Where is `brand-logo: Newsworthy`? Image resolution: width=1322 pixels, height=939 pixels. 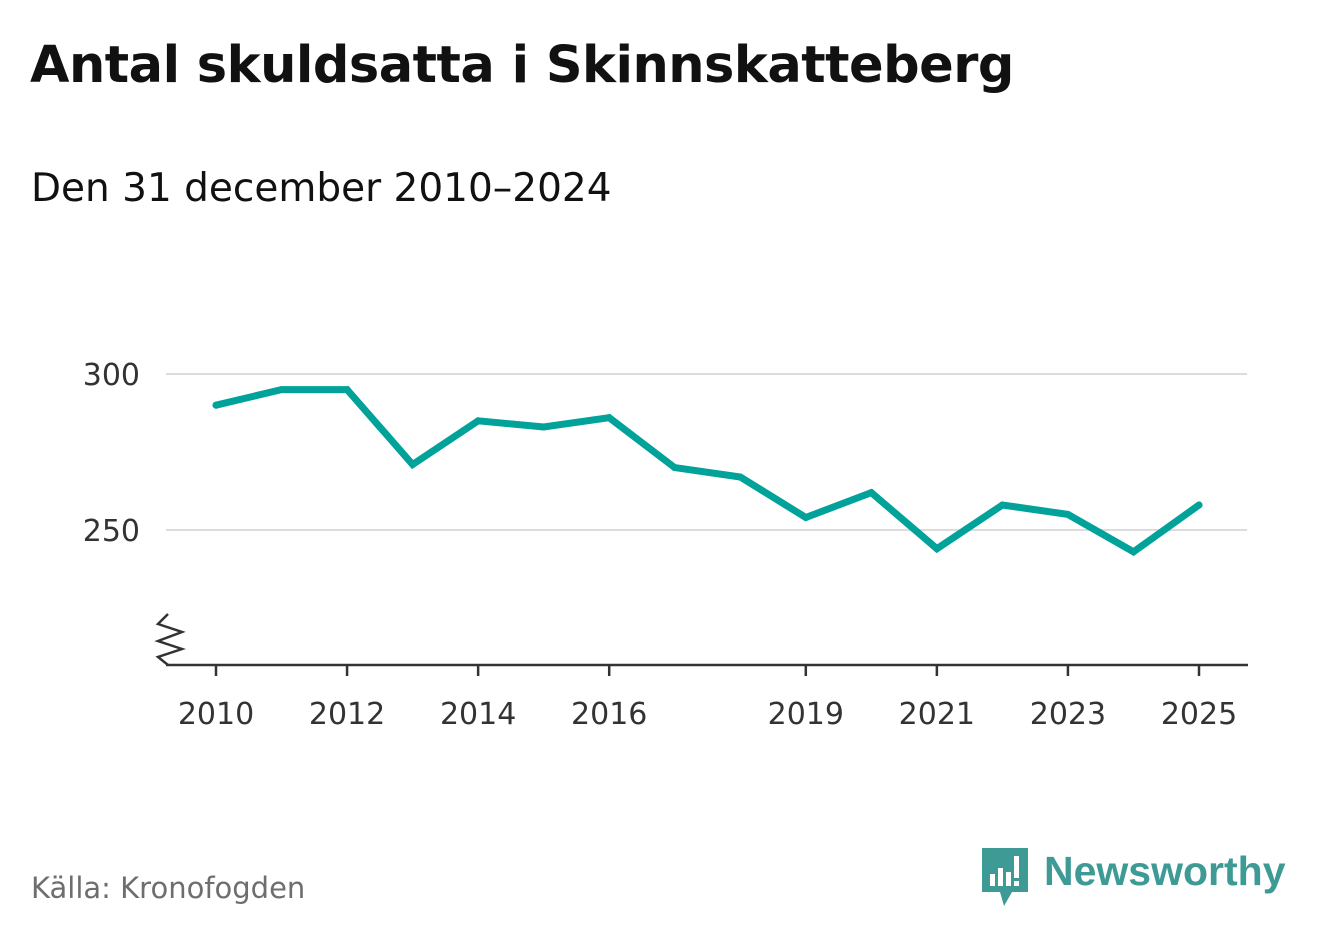
brand-logo: Newsworthy is located at coordinates (1133, 879).